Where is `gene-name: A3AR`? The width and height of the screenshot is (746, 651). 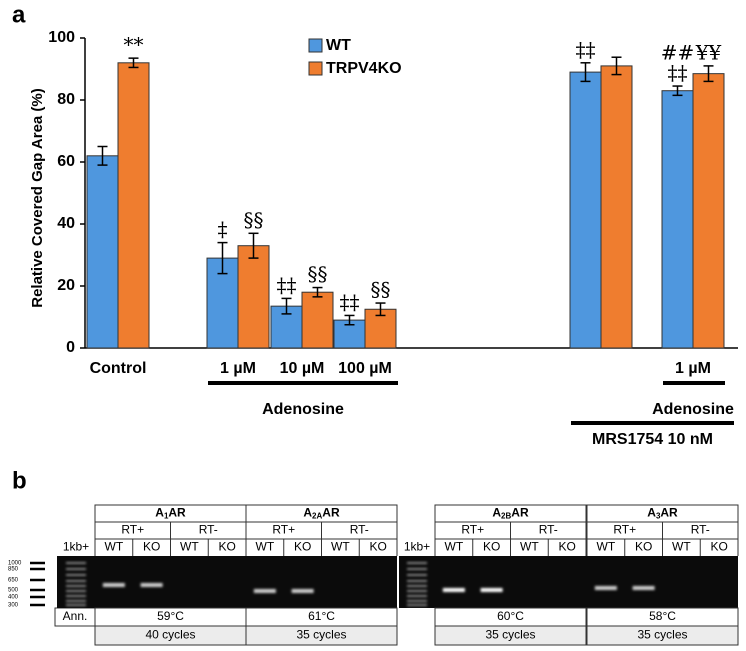
gene-name: A3AR is located at coordinates (662, 513).